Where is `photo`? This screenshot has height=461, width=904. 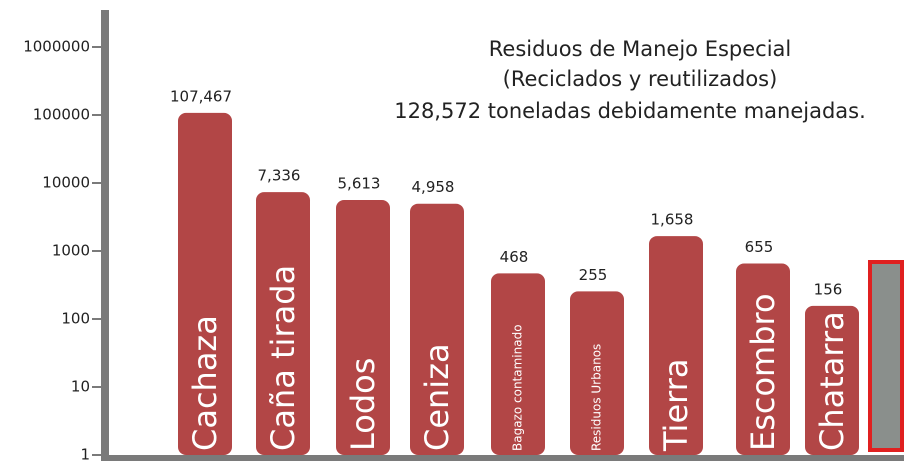 photo is located at coordinates (886, 356).